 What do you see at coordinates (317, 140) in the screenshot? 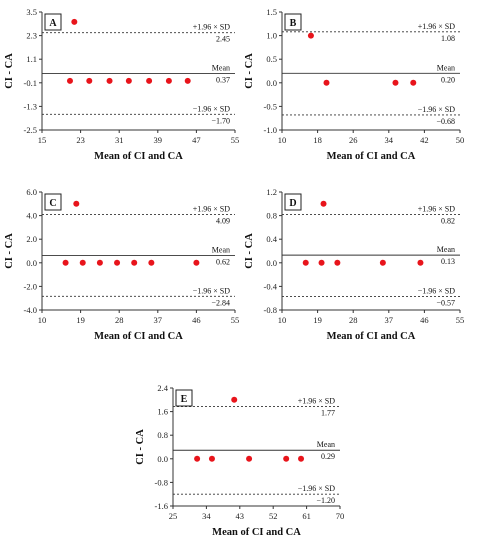
I see `x-tick-label: 18` at bounding box center [317, 140].